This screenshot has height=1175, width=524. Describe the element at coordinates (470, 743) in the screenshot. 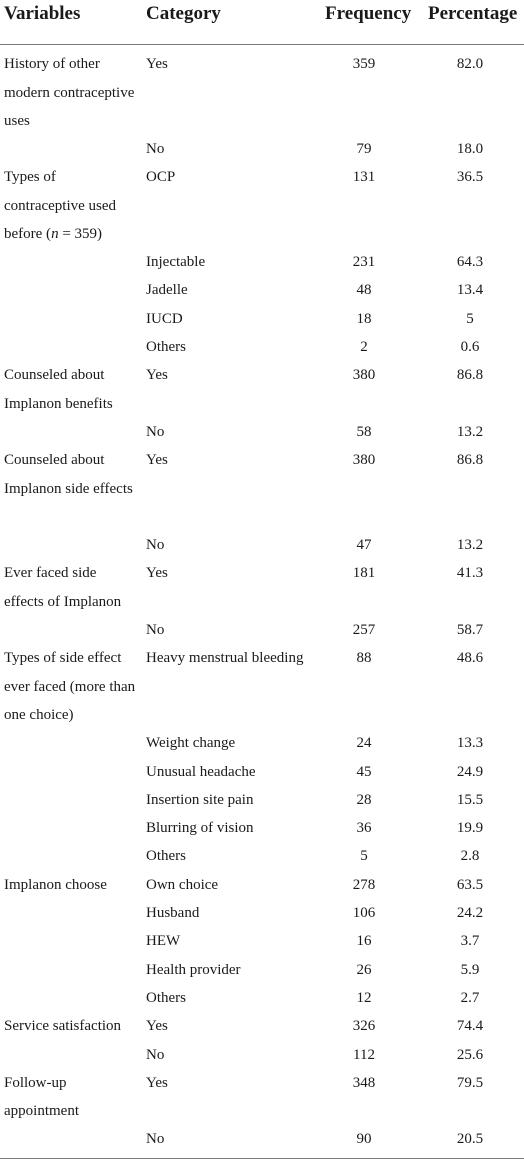

I see `percentage-cell: 13.3` at that location.